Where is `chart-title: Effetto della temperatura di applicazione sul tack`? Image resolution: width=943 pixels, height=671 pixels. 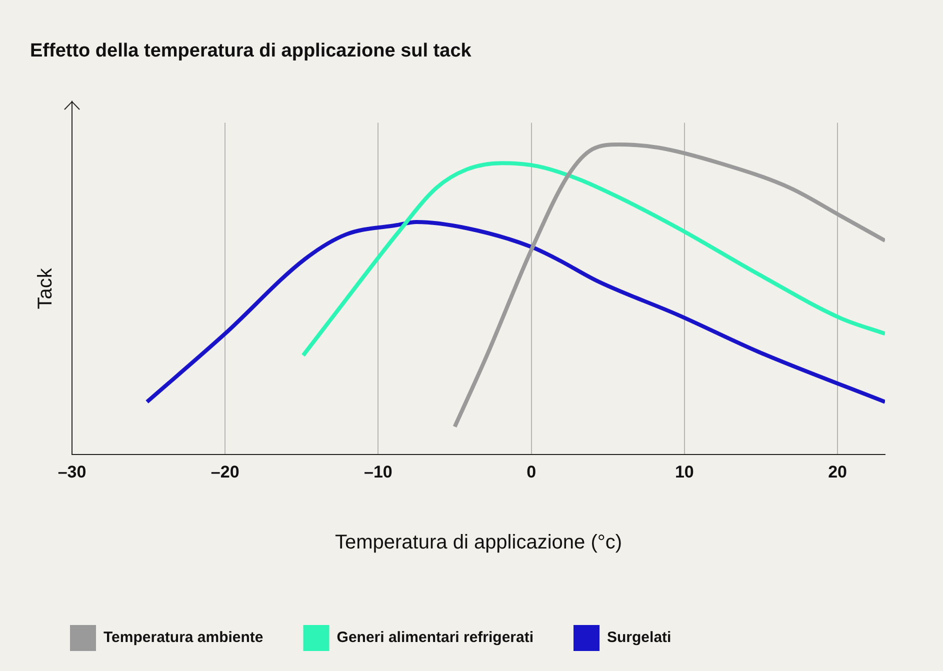
chart-title: Effetto della temperatura di applicazione sul tack is located at coordinates (251, 51).